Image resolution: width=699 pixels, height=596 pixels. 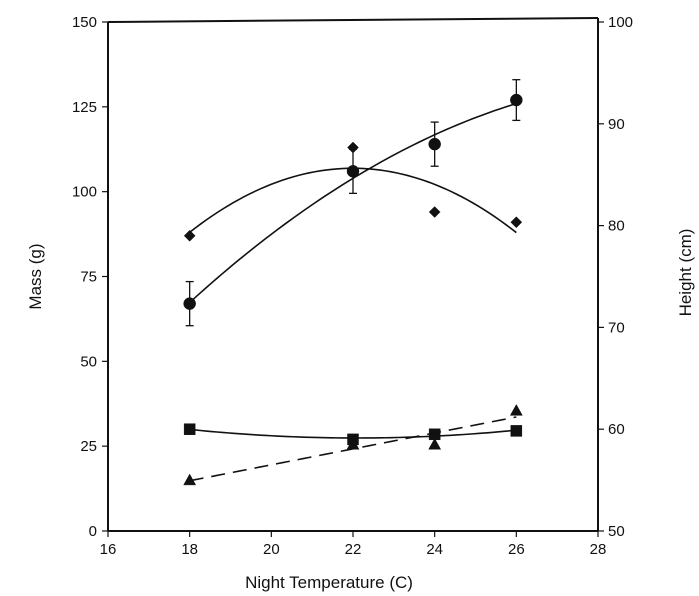 I want to click on y2-tick-label: 50, so click(x=616, y=531).